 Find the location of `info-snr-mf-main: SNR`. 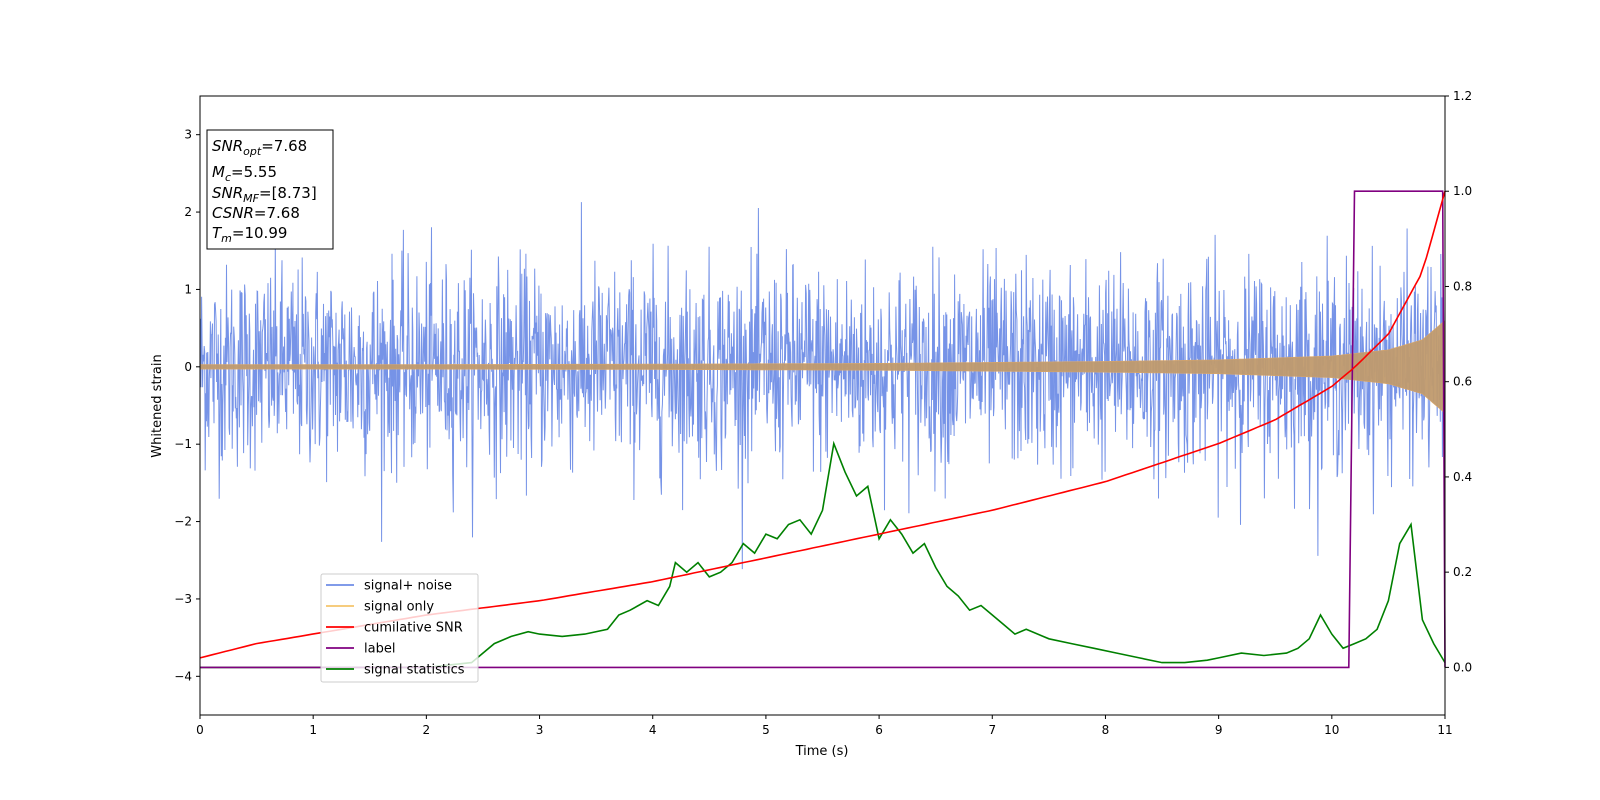

info-snr-mf-main: SNR is located at coordinates (227, 193).